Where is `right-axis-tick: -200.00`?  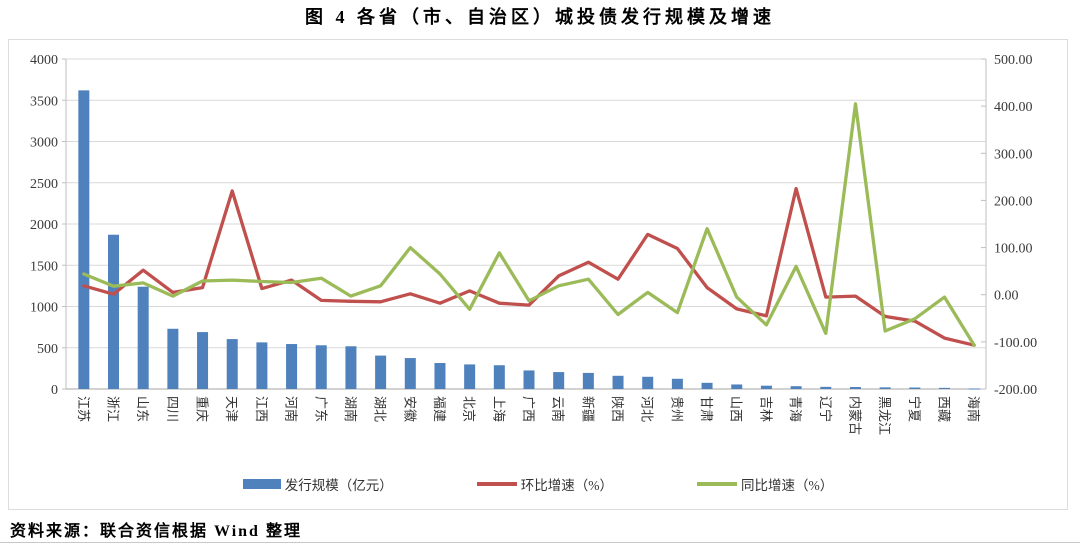
right-axis-tick: -200.00 is located at coordinates (1015, 390).